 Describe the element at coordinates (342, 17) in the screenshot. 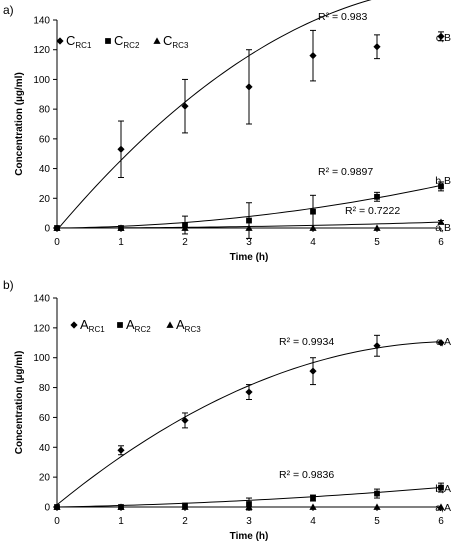

I see `r2-label: R² = 0.983` at that location.